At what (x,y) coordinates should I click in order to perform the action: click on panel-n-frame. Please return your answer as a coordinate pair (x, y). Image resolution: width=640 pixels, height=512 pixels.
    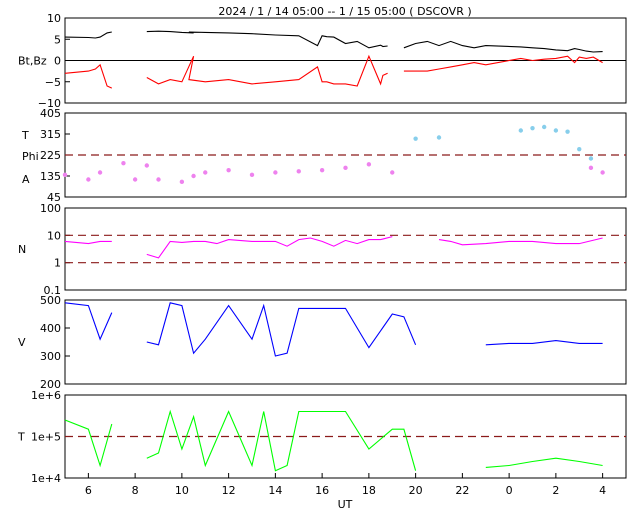
    Looking at the image, I should click on (345, 249).